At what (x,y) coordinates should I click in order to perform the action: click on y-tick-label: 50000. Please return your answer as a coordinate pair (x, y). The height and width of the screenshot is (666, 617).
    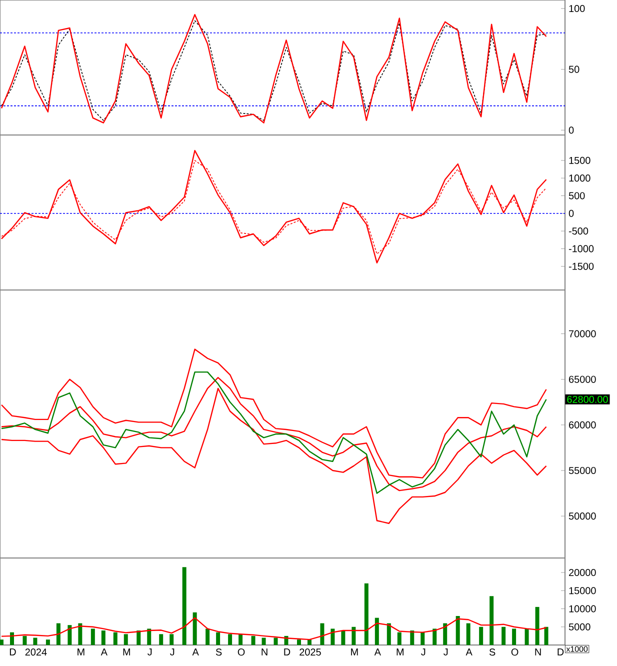
    Looking at the image, I should click on (582, 516).